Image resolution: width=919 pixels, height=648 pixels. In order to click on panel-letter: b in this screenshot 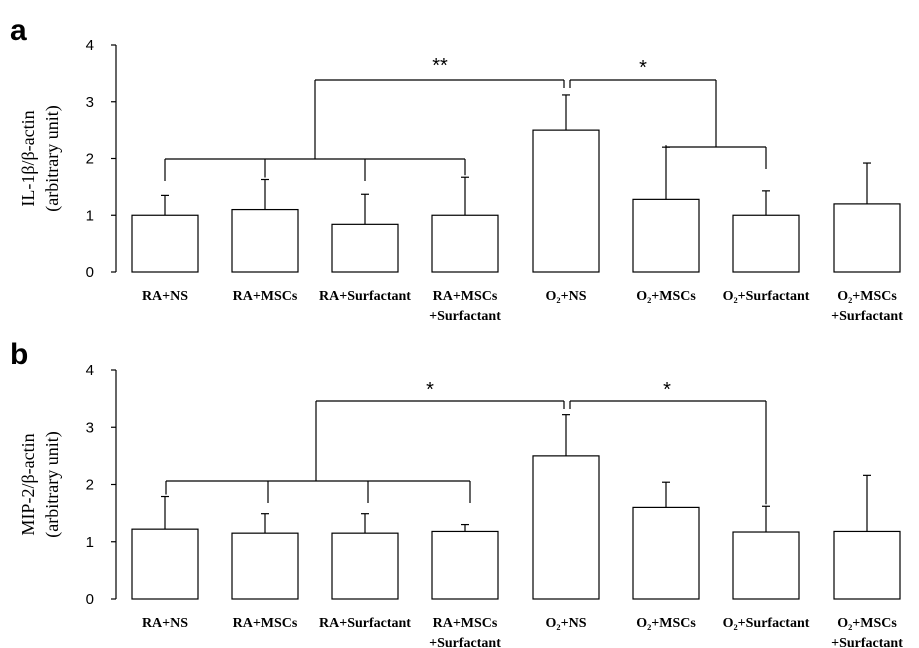, I will do `click(19, 354)`.